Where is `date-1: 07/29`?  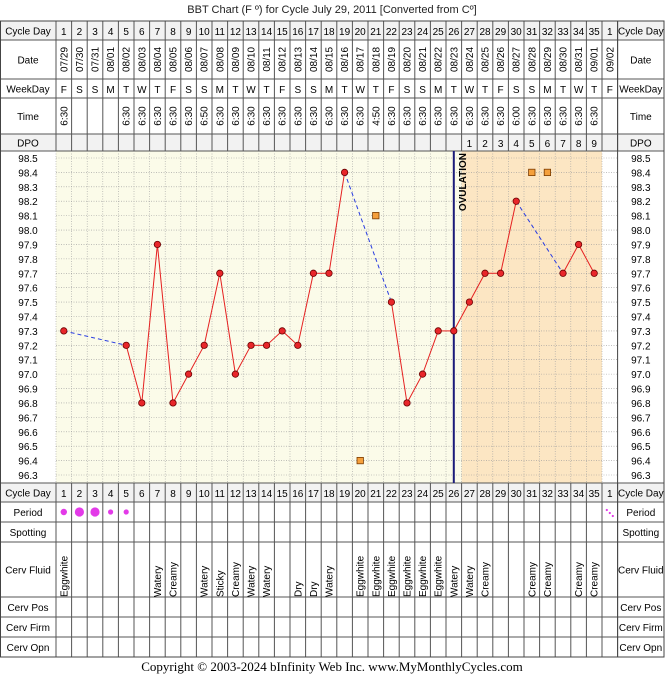
date-1: 07/29 is located at coordinates (64, 59).